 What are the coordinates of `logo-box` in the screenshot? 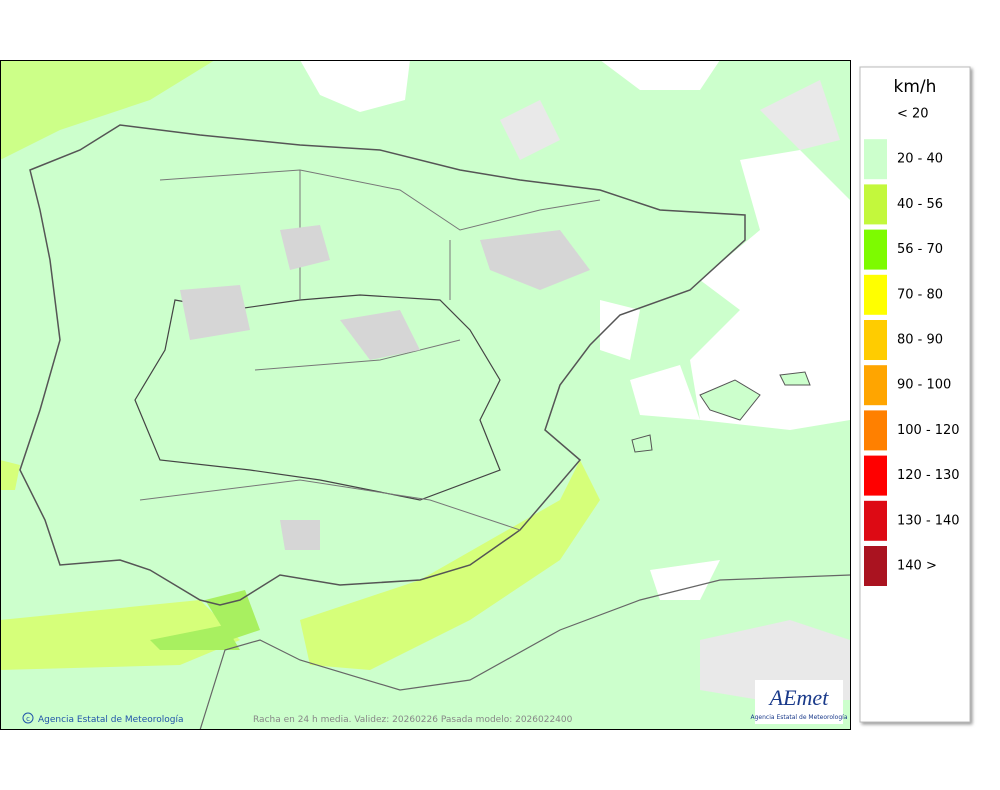 It's located at (799, 702).